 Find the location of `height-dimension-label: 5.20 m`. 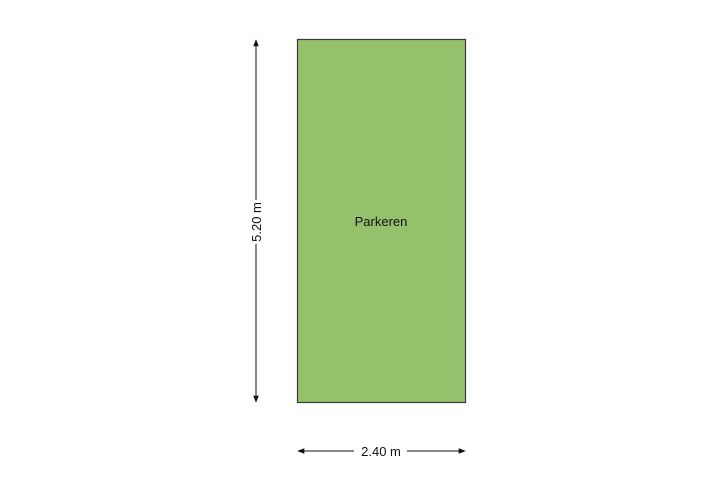

height-dimension-label: 5.20 m is located at coordinates (256, 222).